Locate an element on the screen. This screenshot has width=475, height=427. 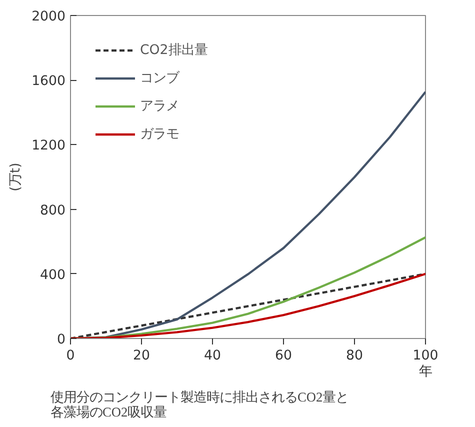
y-tick-label: 0 is located at coordinates (61, 340).